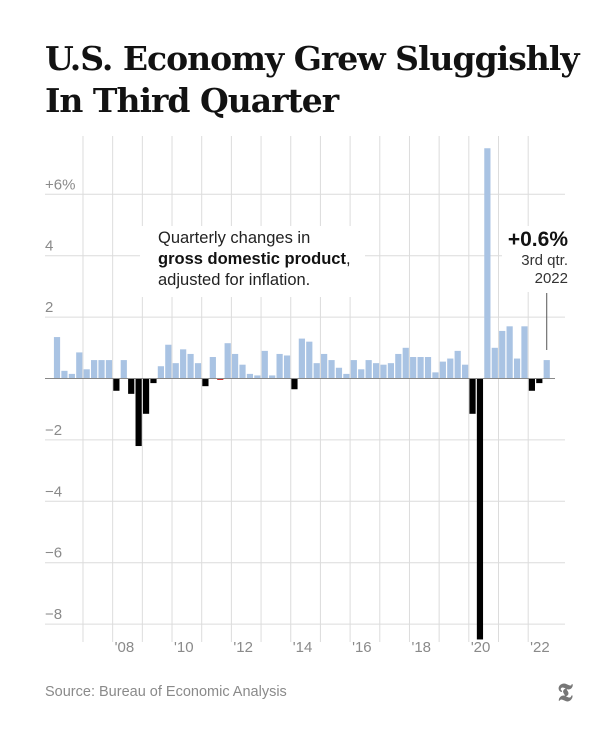  What do you see at coordinates (53, 553) in the screenshot?
I see `y-tick-label: −6` at bounding box center [53, 553].